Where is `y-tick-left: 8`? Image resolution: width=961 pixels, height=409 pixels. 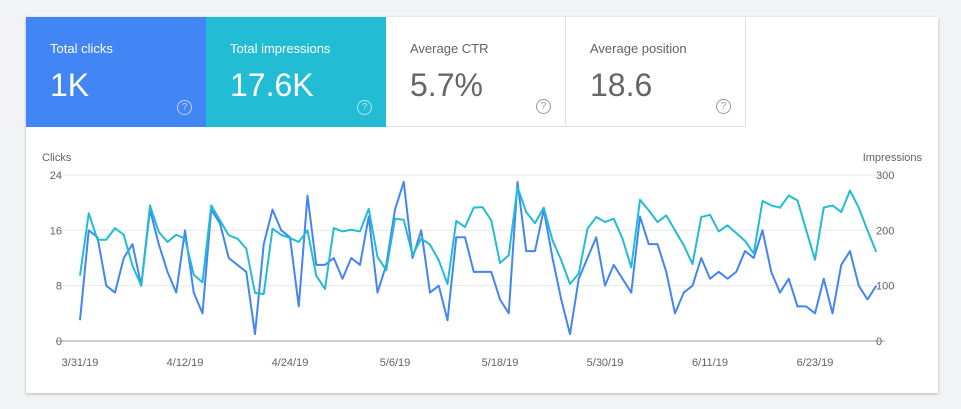
y-tick-left: 8 is located at coordinates (59, 287).